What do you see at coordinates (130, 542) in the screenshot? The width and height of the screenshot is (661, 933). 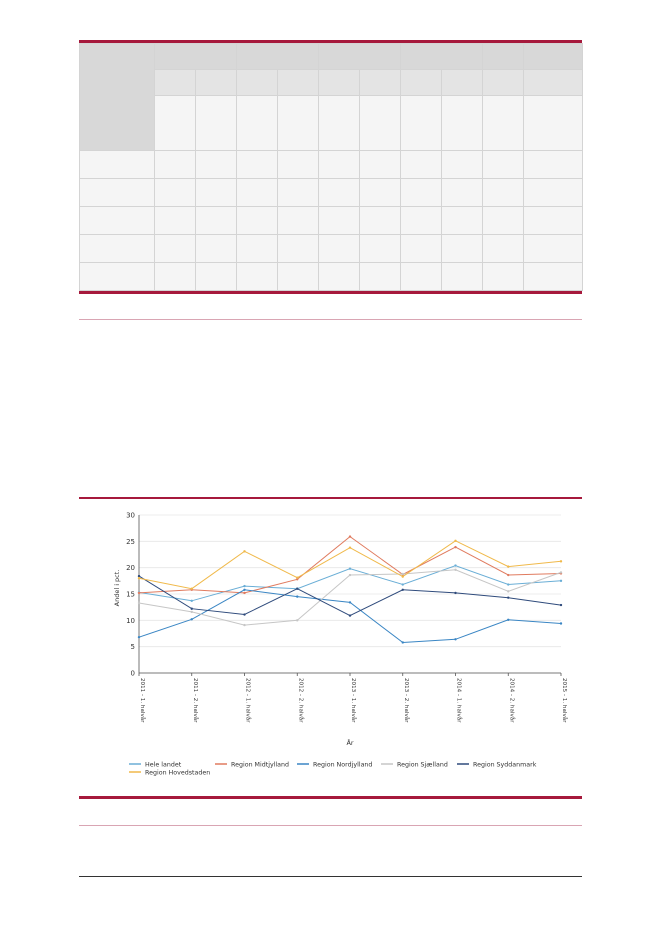 I see `y-tick-label: 25` at bounding box center [130, 542].